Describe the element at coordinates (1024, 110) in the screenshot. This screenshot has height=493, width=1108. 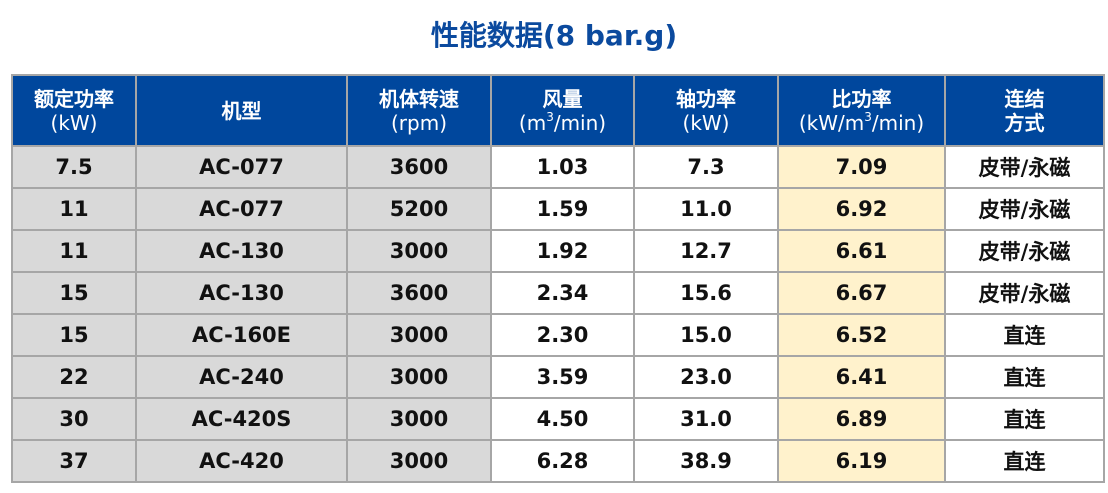
I see `header-connection: 连结 方式` at that location.